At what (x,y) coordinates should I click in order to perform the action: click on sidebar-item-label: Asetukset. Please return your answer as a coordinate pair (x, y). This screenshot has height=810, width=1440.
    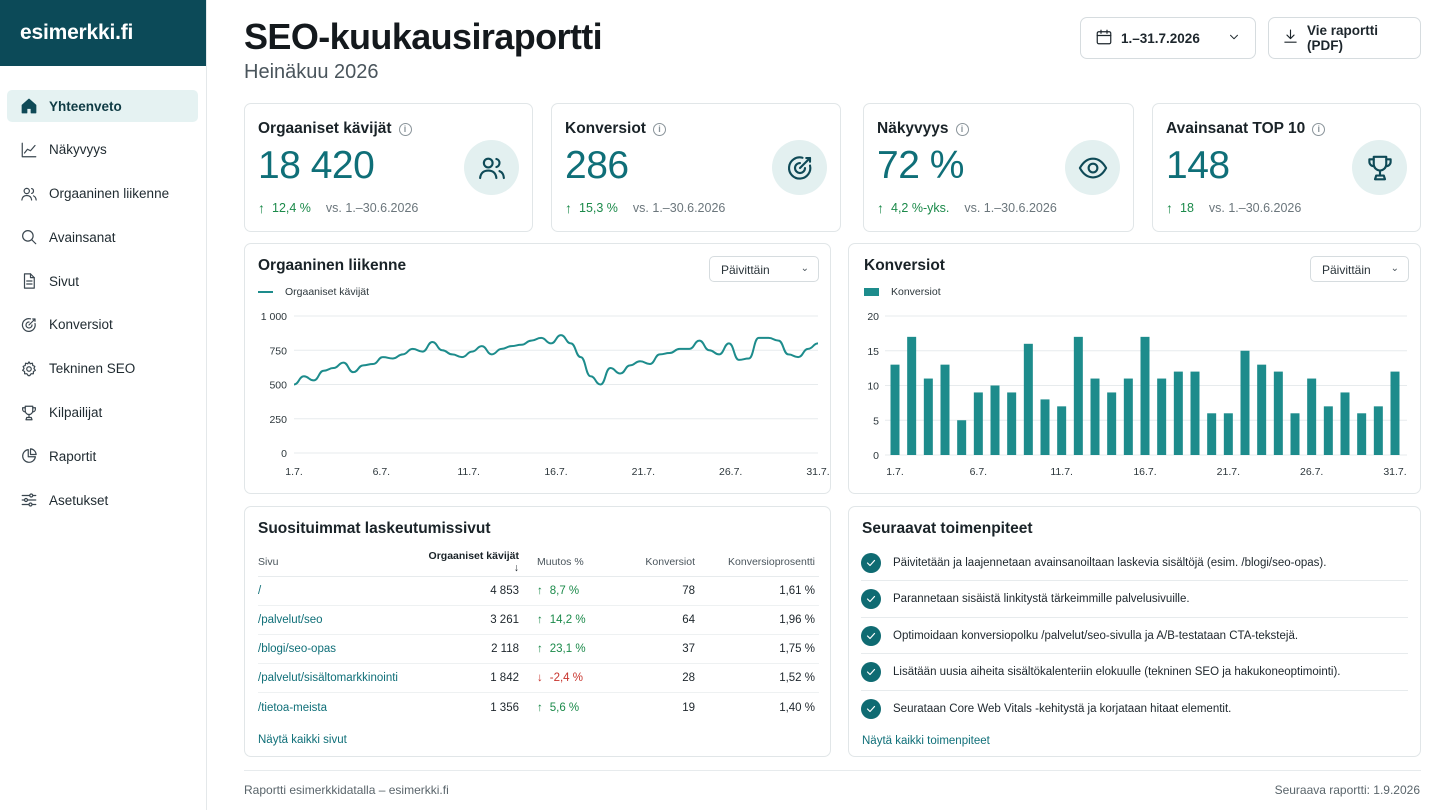
    Looking at the image, I should click on (79, 500).